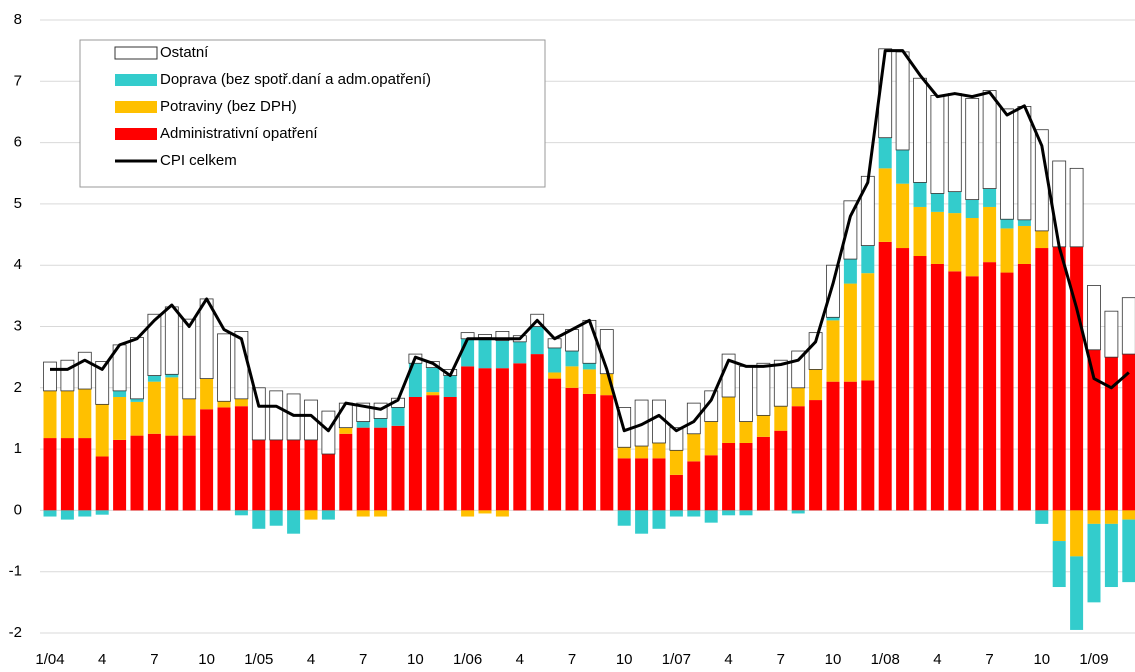 Image resolution: width=1135 pixels, height=672 pixels. I want to click on y-tick-label: 2, so click(18, 387).